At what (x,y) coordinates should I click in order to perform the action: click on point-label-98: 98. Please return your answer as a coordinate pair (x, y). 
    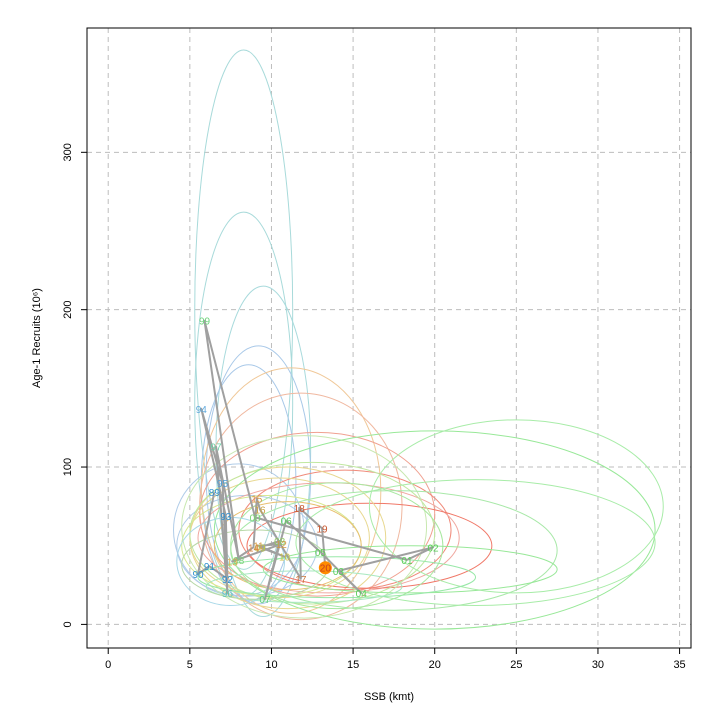
    Looking at the image, I should click on (239, 561).